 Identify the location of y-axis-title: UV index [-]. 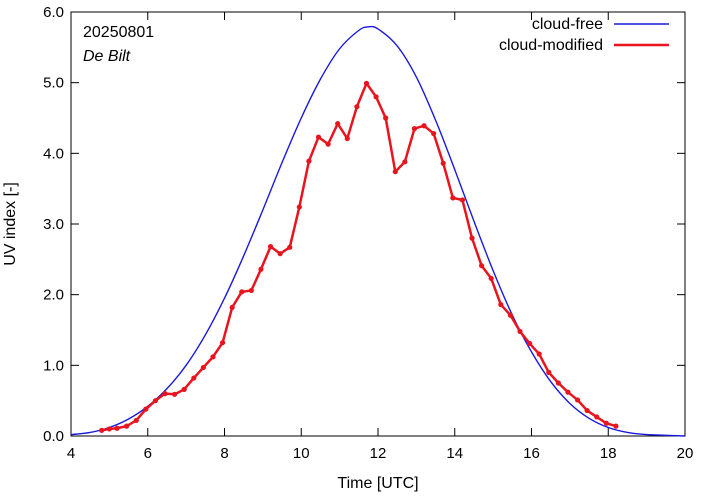
(10, 224).